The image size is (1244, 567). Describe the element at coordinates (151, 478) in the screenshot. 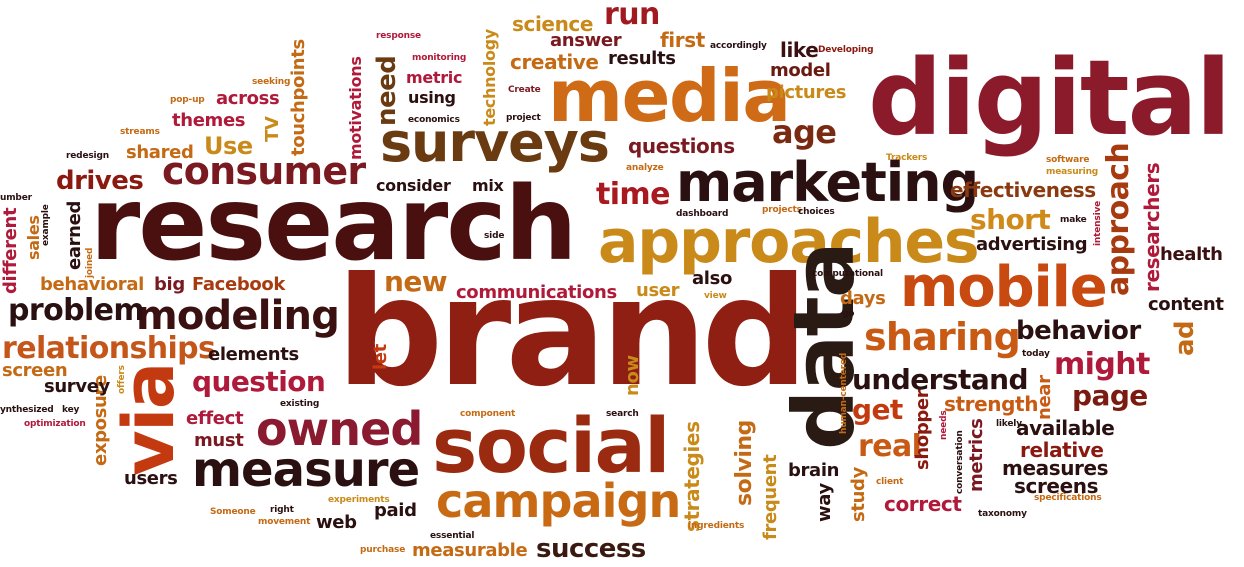

I see `word-users: users` at that location.